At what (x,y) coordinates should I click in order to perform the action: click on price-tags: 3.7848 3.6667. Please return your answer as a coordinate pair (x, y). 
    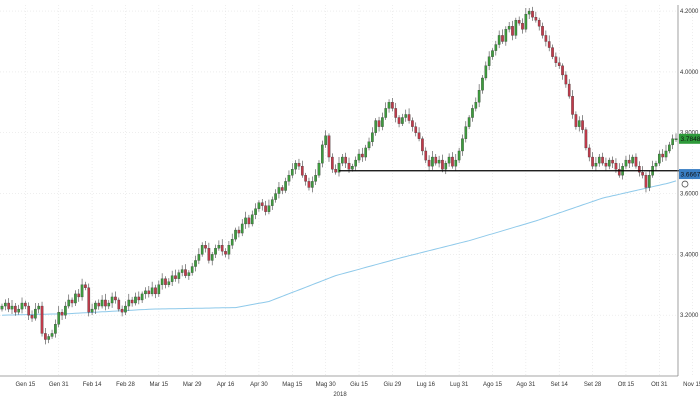
    Looking at the image, I should click on (689, 160).